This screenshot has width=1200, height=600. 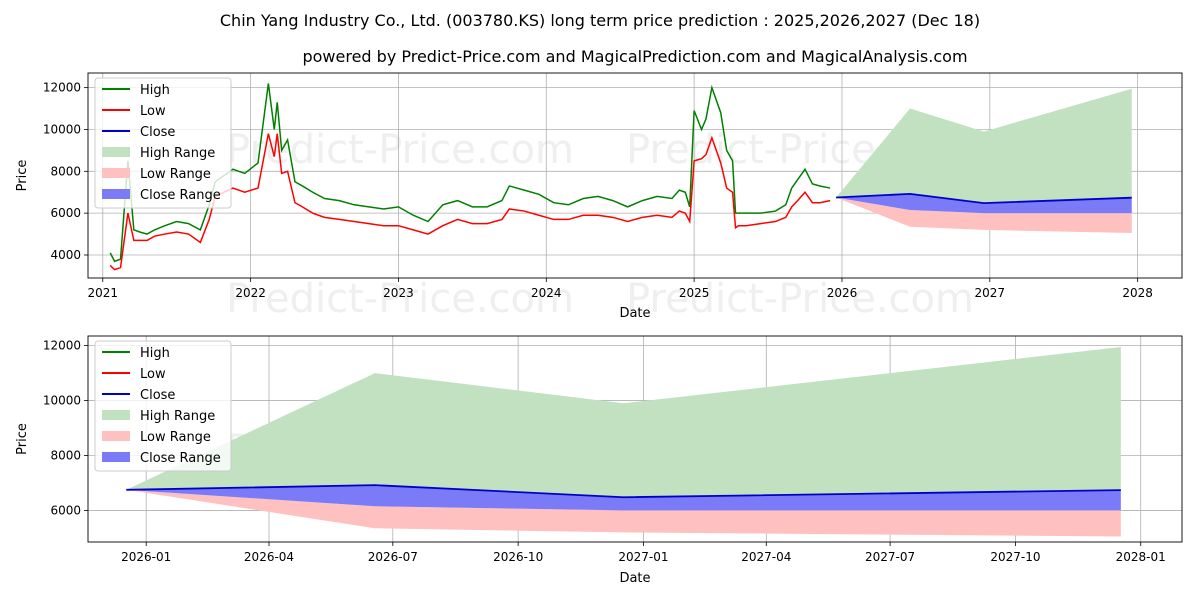 I want to click on x-tick-label: 2027-10, so click(x=1015, y=557).